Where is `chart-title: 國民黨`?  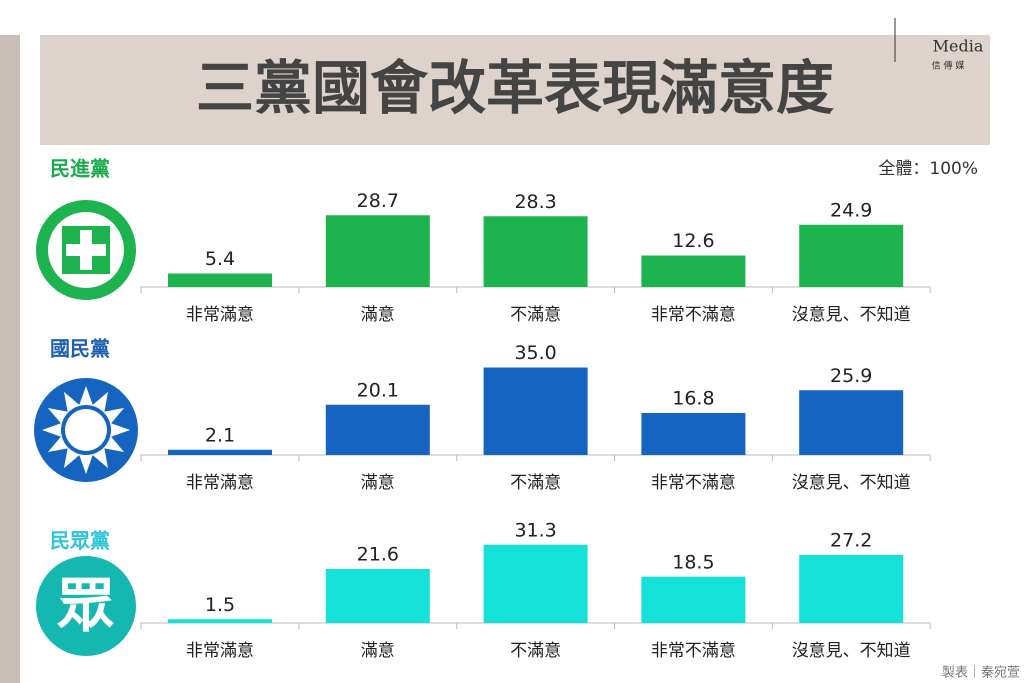 chart-title: 國民黨 is located at coordinates (80, 349).